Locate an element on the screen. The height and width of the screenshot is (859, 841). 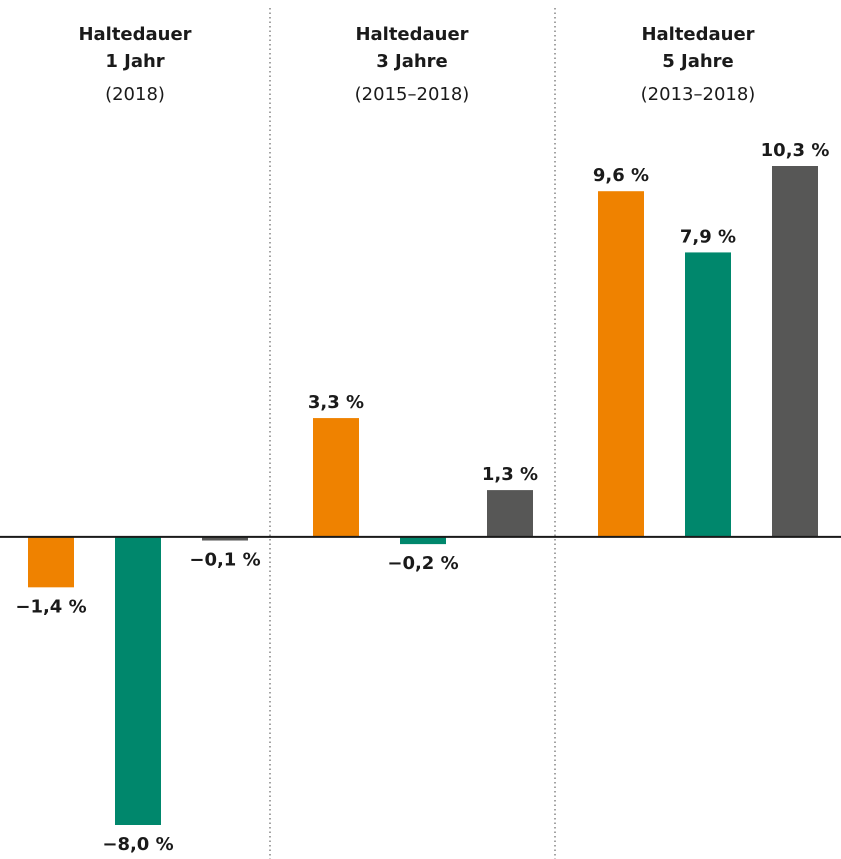
value-label: 9,6 % is located at coordinates (621, 175).